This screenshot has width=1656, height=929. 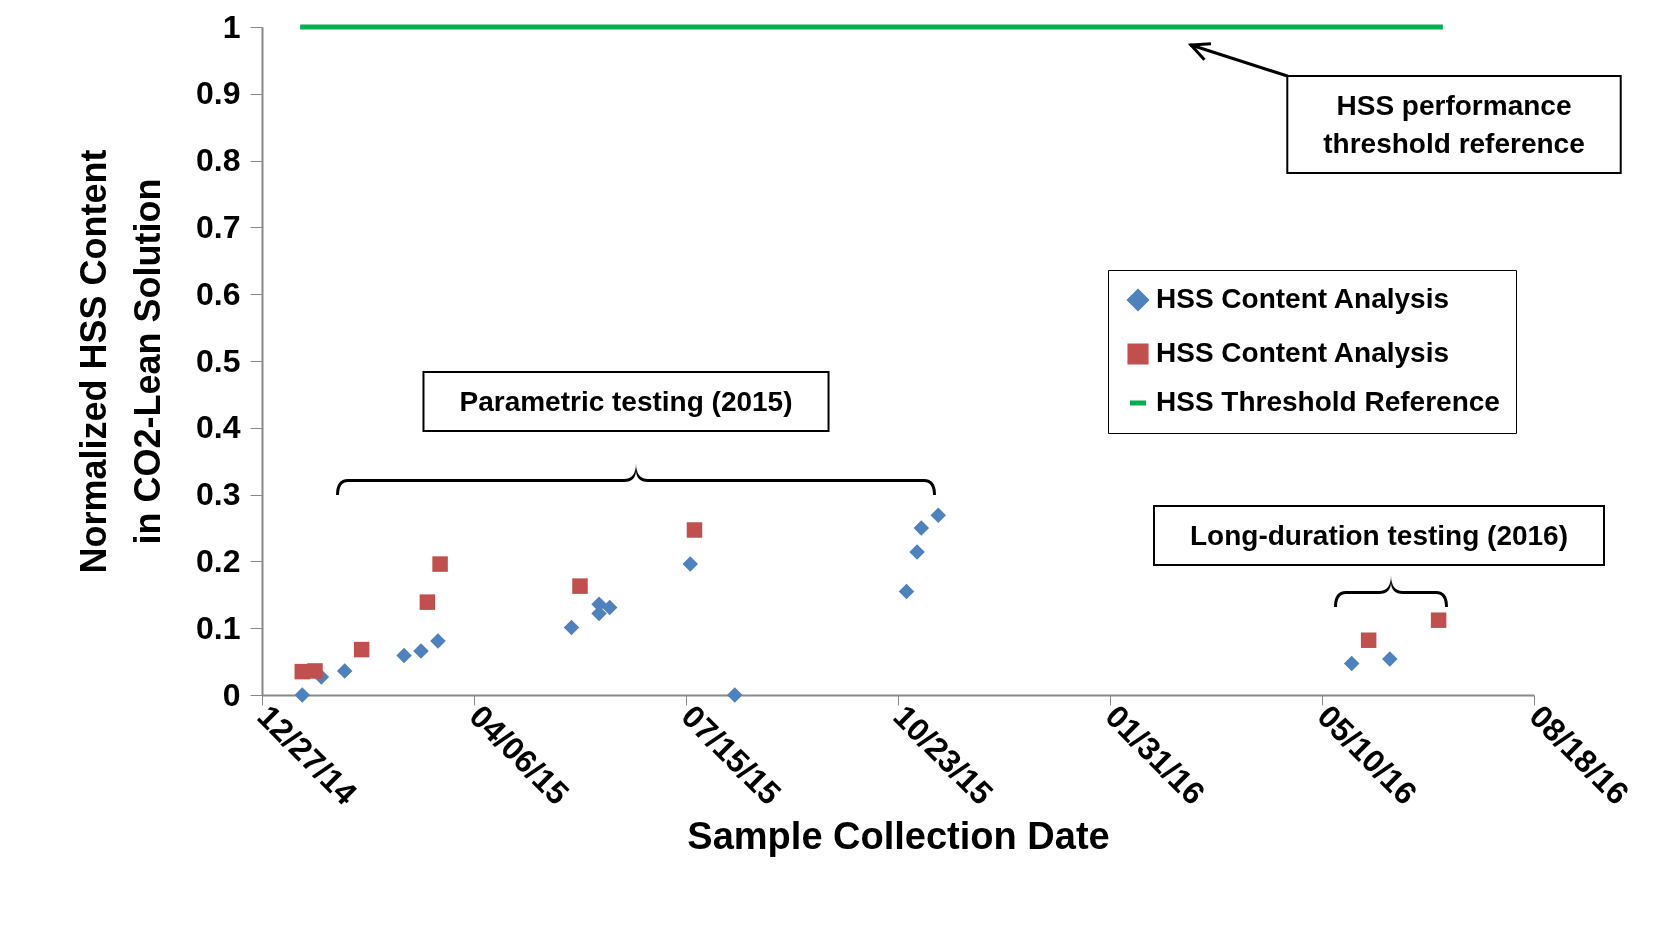 What do you see at coordinates (1328, 401) in the screenshot?
I see `legend-label: HSS Threshold Reference` at bounding box center [1328, 401].